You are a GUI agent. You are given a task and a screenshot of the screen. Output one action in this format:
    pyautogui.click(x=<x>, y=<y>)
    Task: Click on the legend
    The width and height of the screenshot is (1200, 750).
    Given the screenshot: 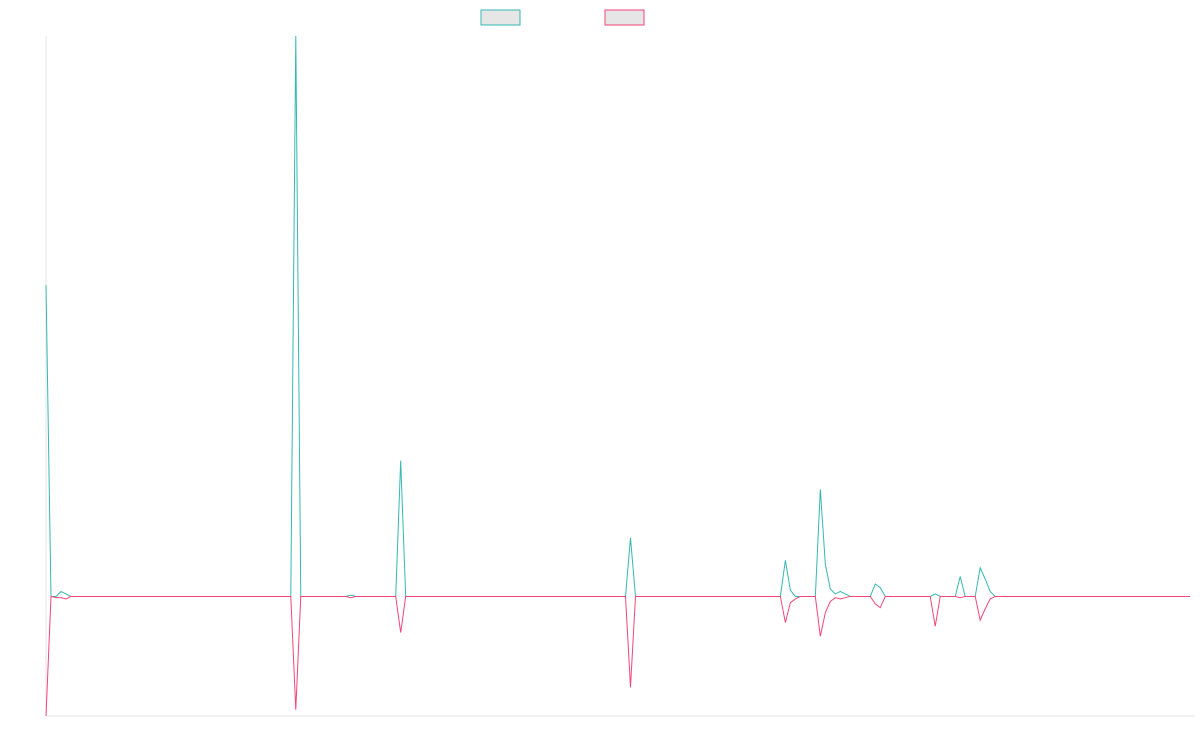 What is the action you would take?
    pyautogui.click(x=562, y=17)
    